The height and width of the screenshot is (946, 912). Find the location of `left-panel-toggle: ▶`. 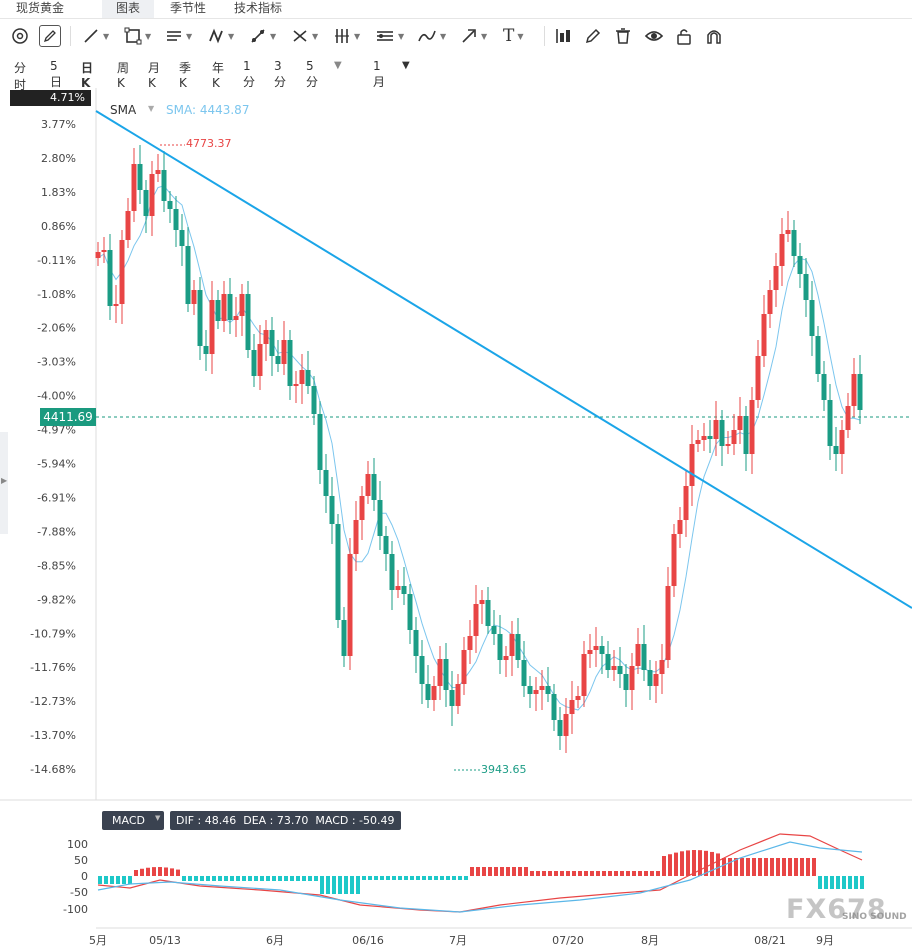

left-panel-toggle: ▶ is located at coordinates (4, 483).